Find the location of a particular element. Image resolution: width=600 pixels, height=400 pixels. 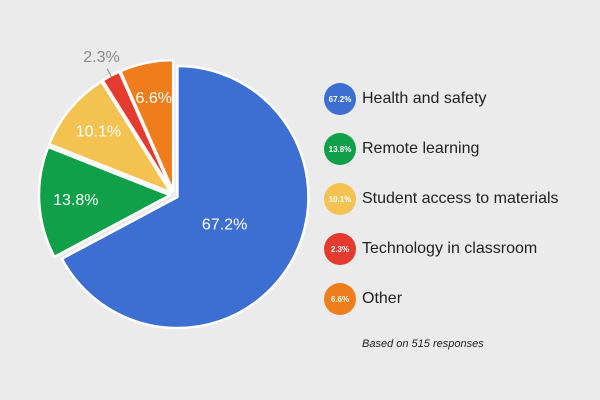

pie-slice-other is located at coordinates (147, 125).